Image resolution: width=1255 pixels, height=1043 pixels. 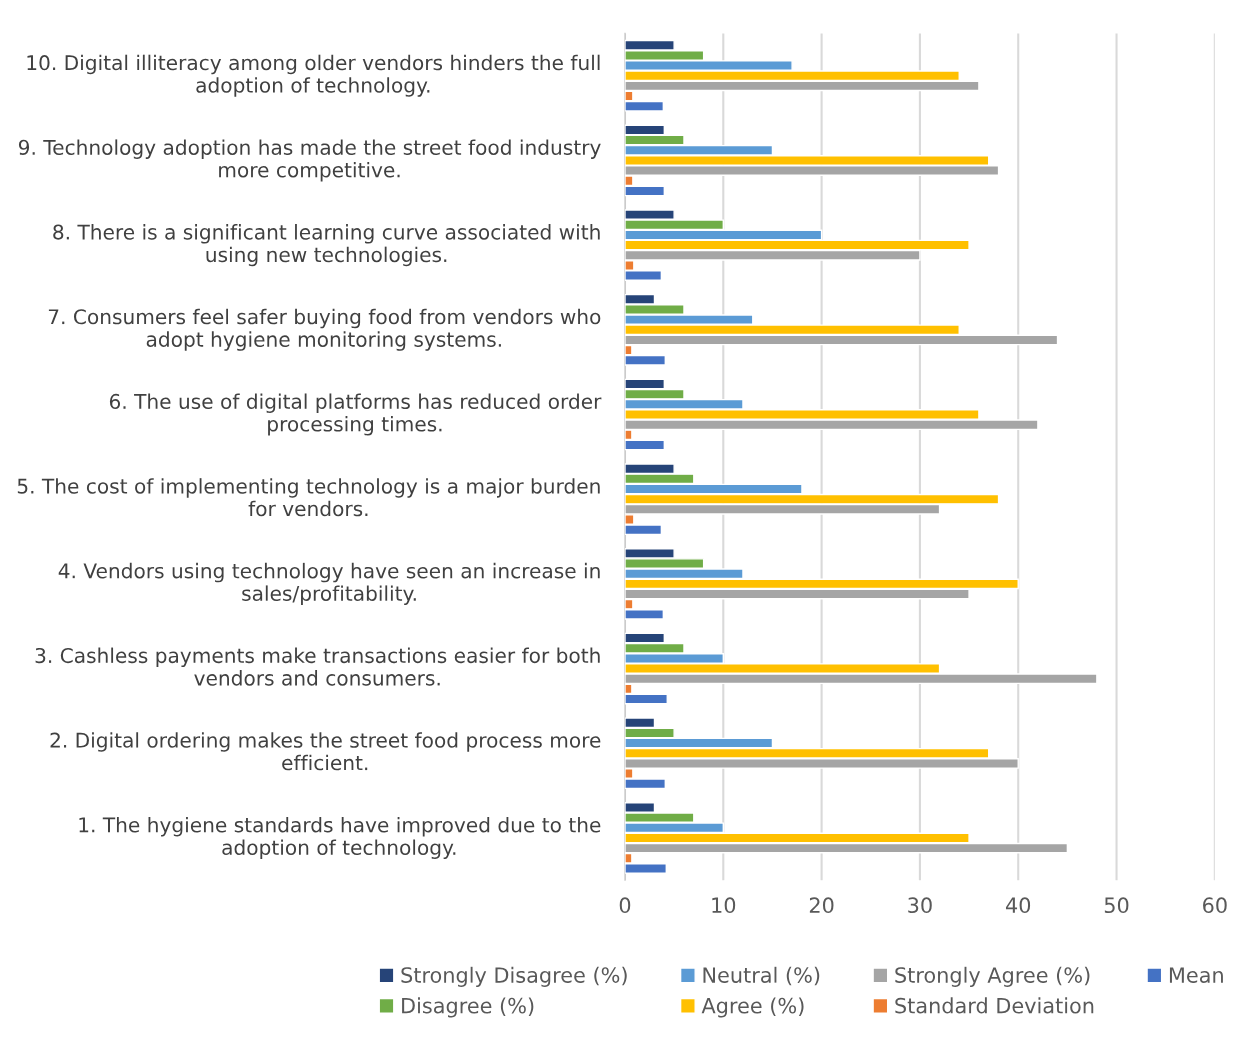 I want to click on legend-label: Standard Deviation, so click(x=994, y=1005).